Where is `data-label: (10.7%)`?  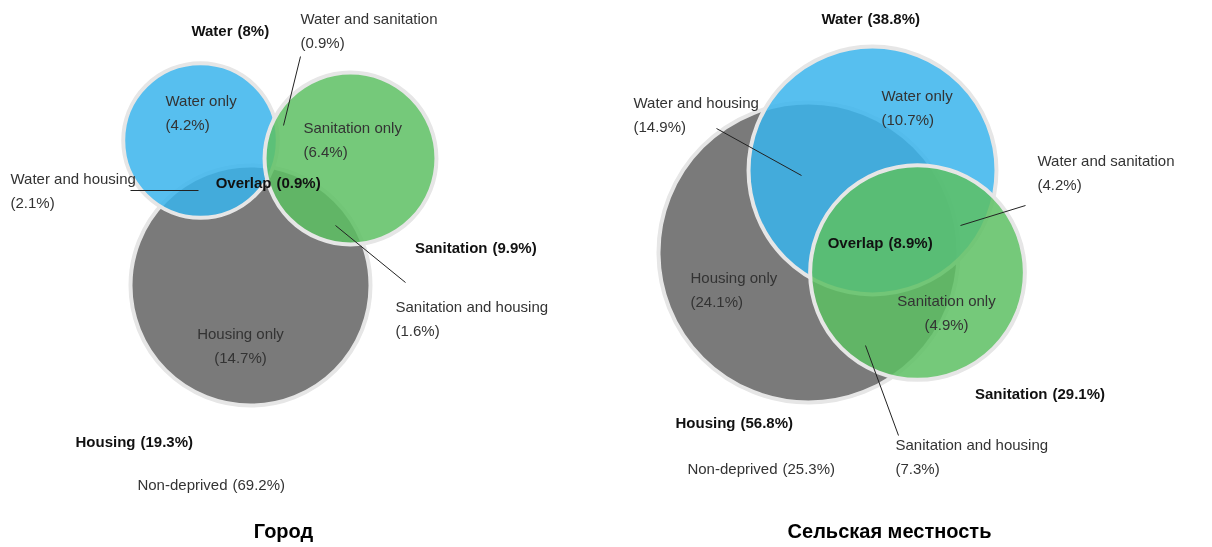 data-label: (10.7%) is located at coordinates (908, 119).